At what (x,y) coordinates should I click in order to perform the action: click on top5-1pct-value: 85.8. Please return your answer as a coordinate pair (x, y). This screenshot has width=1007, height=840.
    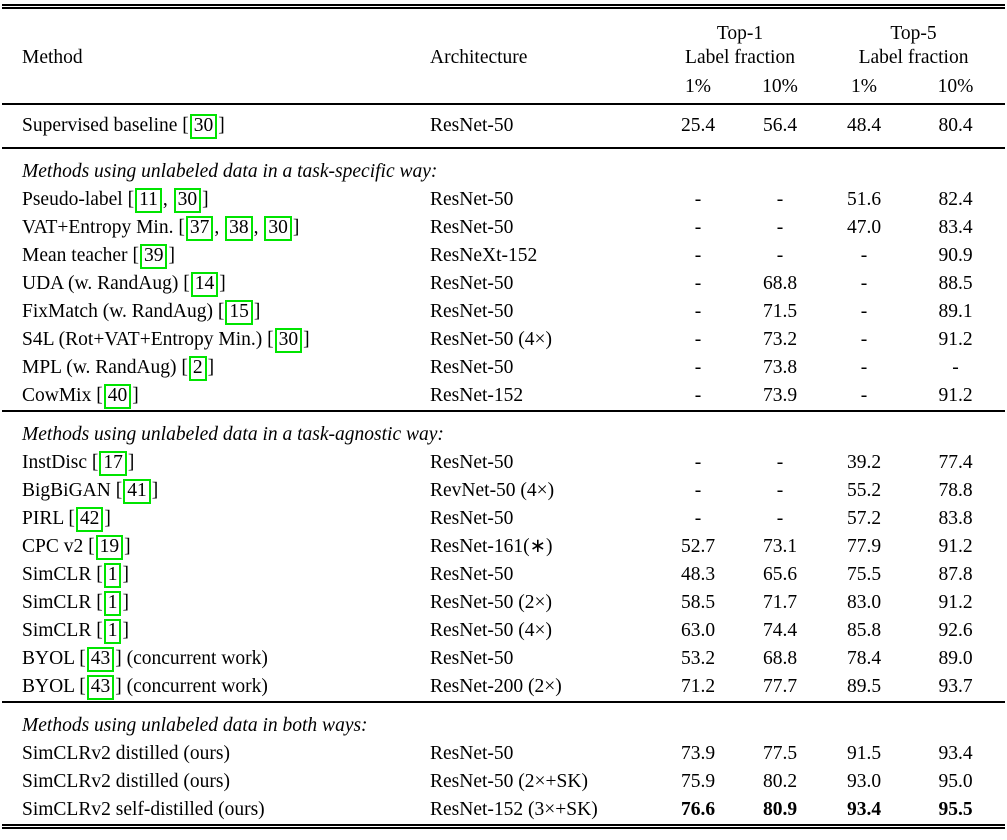
    Looking at the image, I should click on (864, 630).